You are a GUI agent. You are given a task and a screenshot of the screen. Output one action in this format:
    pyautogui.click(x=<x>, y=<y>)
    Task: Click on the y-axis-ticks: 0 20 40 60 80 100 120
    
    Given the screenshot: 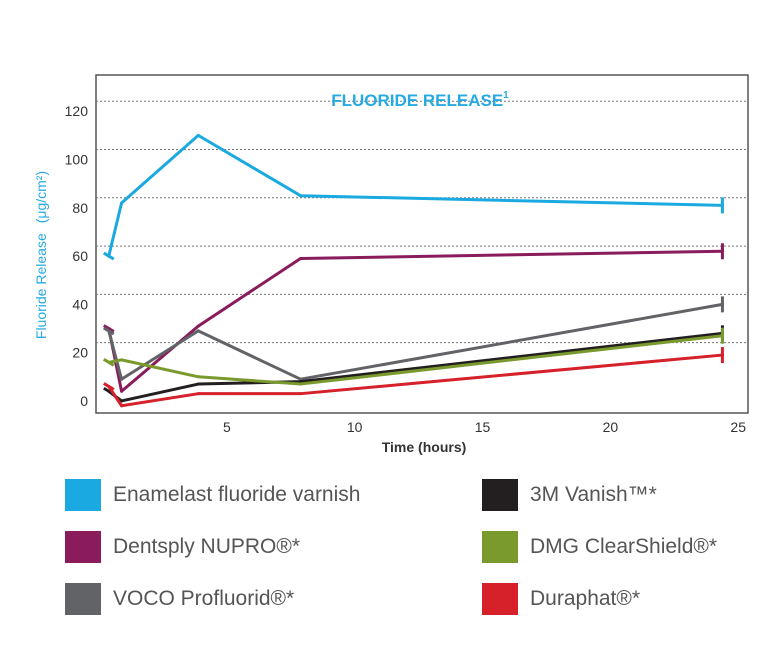 What is the action you would take?
    pyautogui.click(x=77, y=256)
    